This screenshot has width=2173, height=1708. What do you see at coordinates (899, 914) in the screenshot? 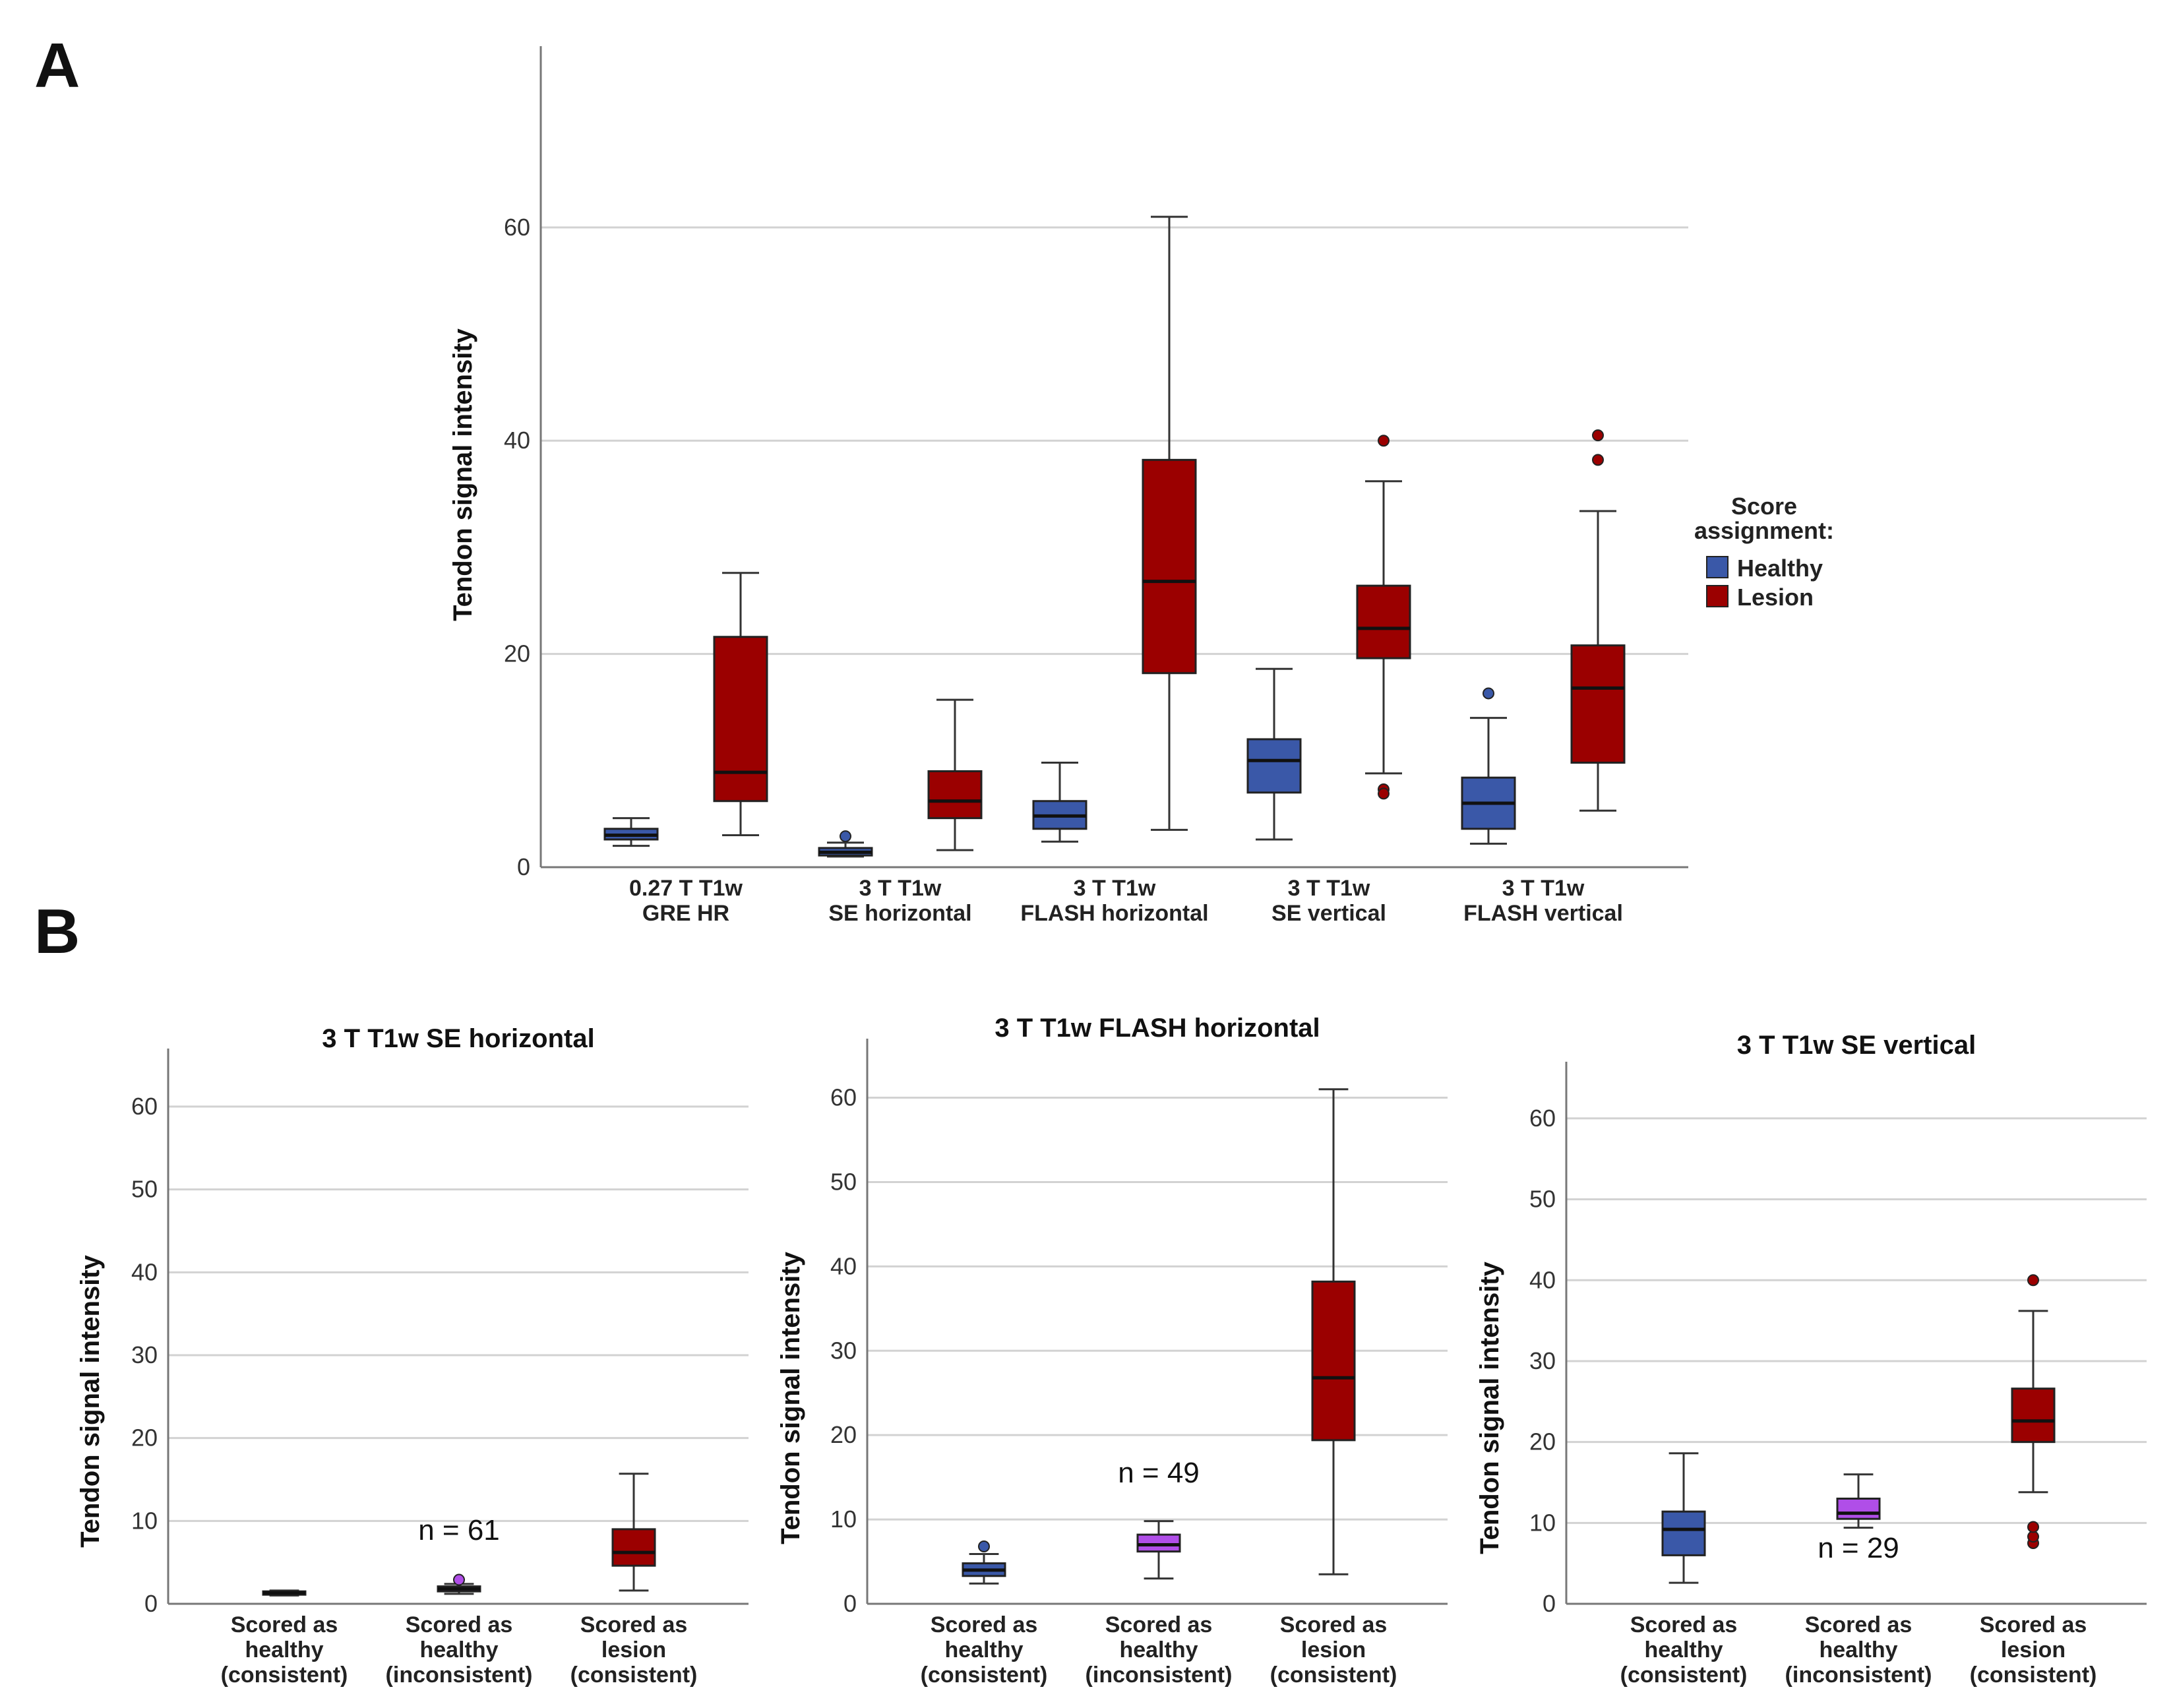
I see `x-tick-label: SE horizontal` at bounding box center [899, 914].